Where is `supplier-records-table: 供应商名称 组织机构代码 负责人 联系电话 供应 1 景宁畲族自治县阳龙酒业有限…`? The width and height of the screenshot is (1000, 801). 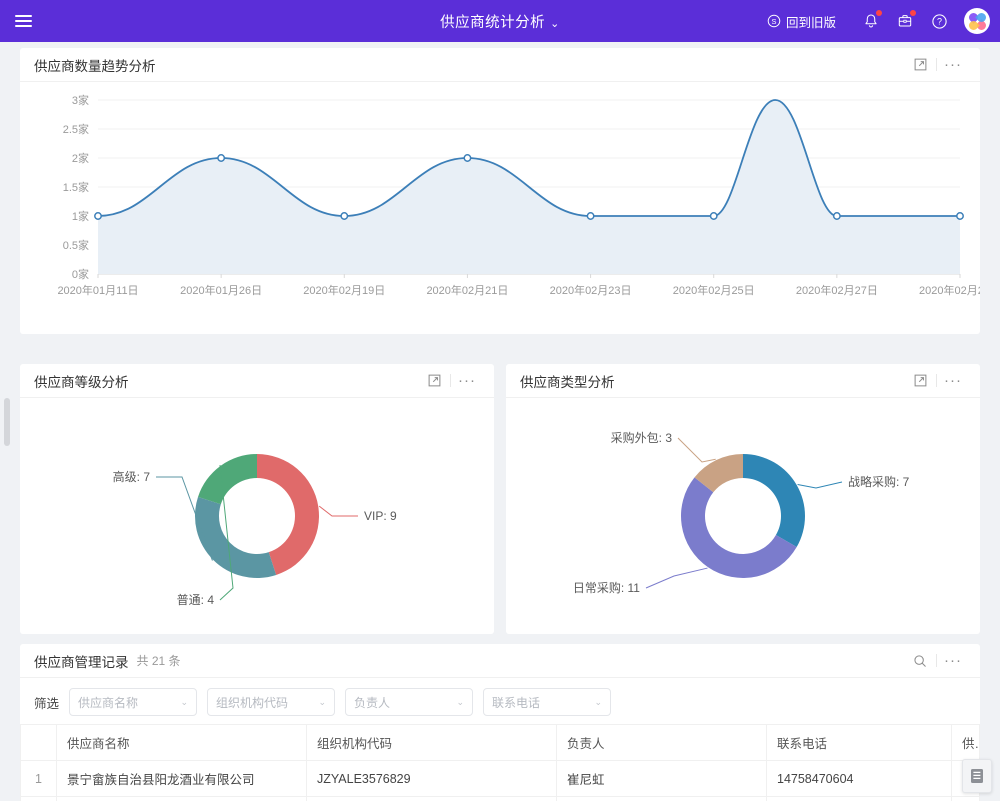 supplier-records-table: 供应商名称 组织机构代码 负责人 联系电话 供应 1 景宁畲族自治县阳龙酒业有限… is located at coordinates (500, 762).